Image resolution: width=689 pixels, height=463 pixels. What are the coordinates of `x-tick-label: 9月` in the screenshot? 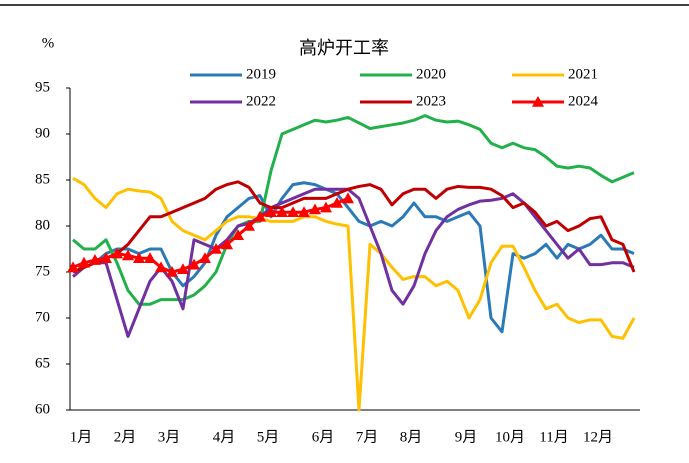 It's located at (466, 437).